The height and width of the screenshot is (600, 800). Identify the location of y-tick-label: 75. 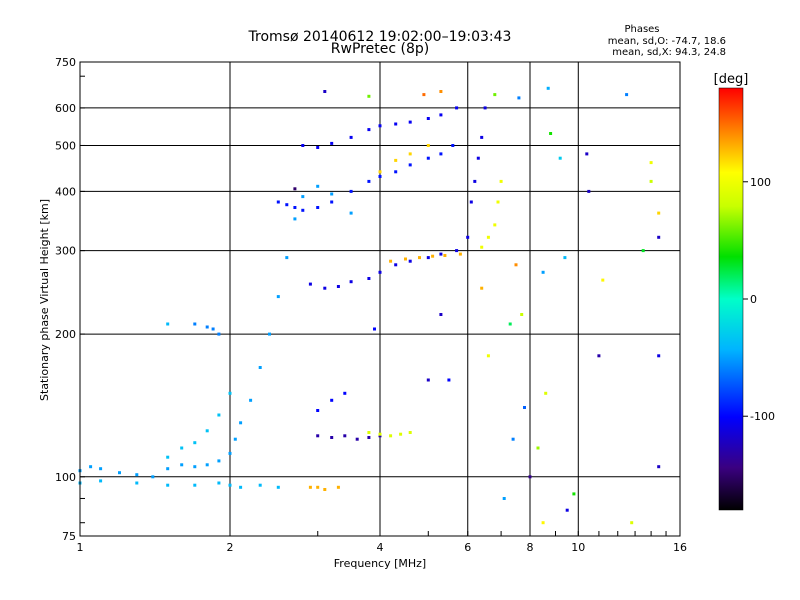
(69, 536).